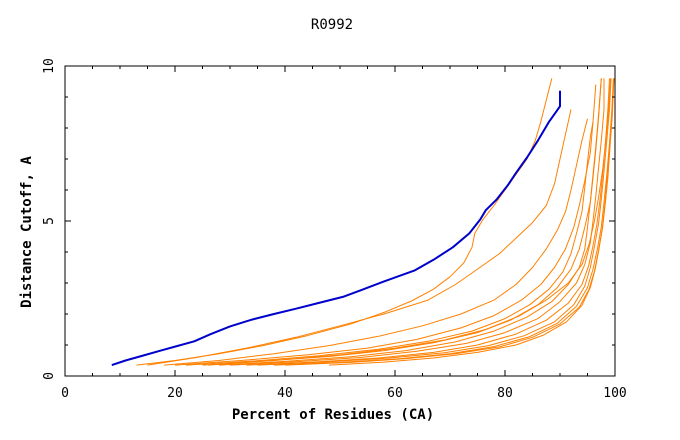  What do you see at coordinates (49, 66) in the screenshot?
I see `y-tick-label: 10` at bounding box center [49, 66].